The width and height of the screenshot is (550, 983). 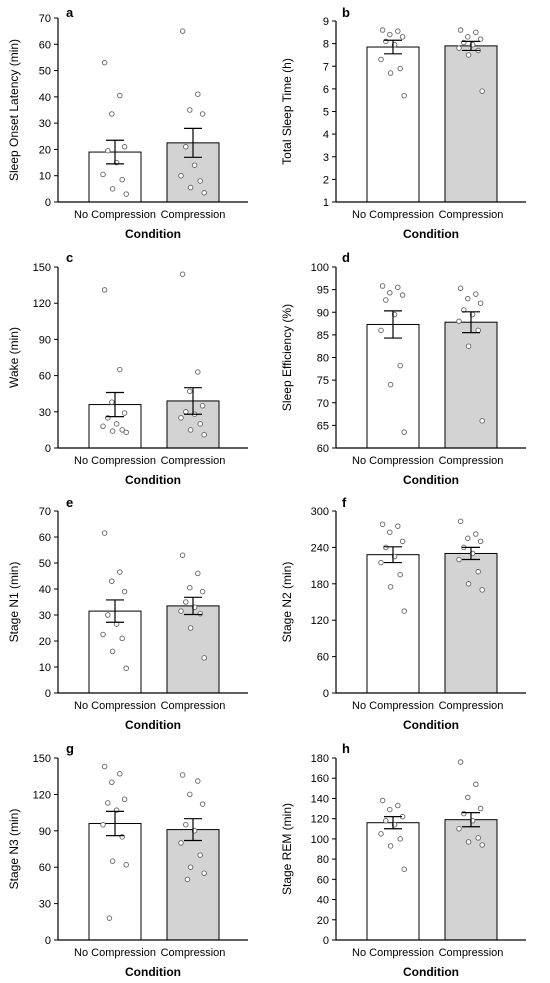 I want to click on y-tick-label: 2, so click(x=326, y=180).